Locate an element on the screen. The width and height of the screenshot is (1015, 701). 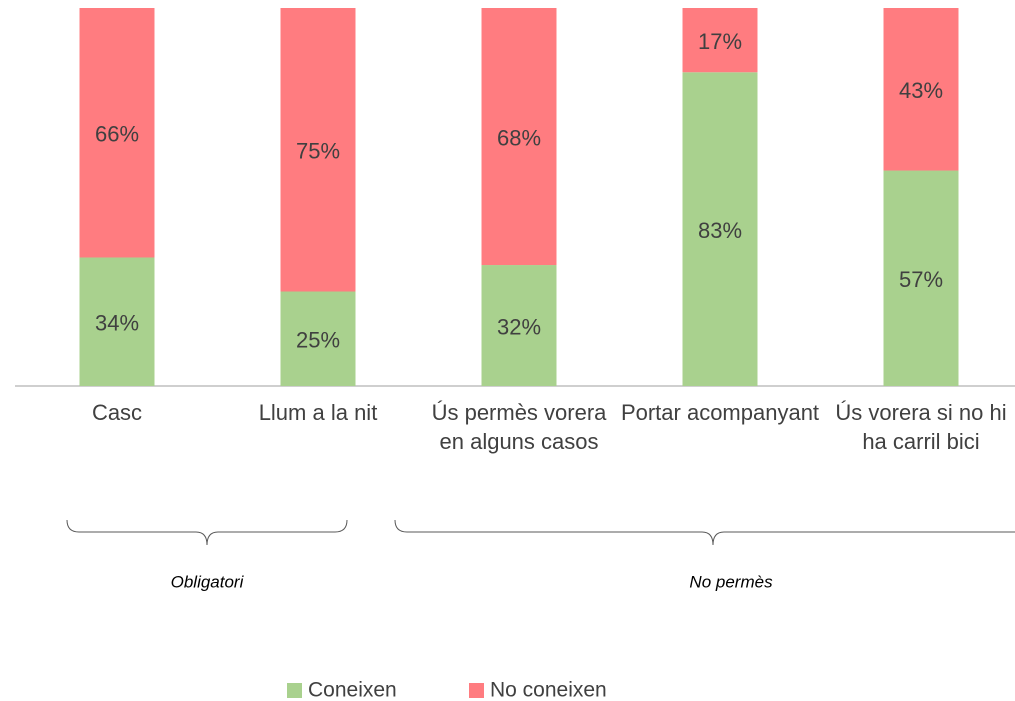
annotation: Obligatori is located at coordinates (208, 581).